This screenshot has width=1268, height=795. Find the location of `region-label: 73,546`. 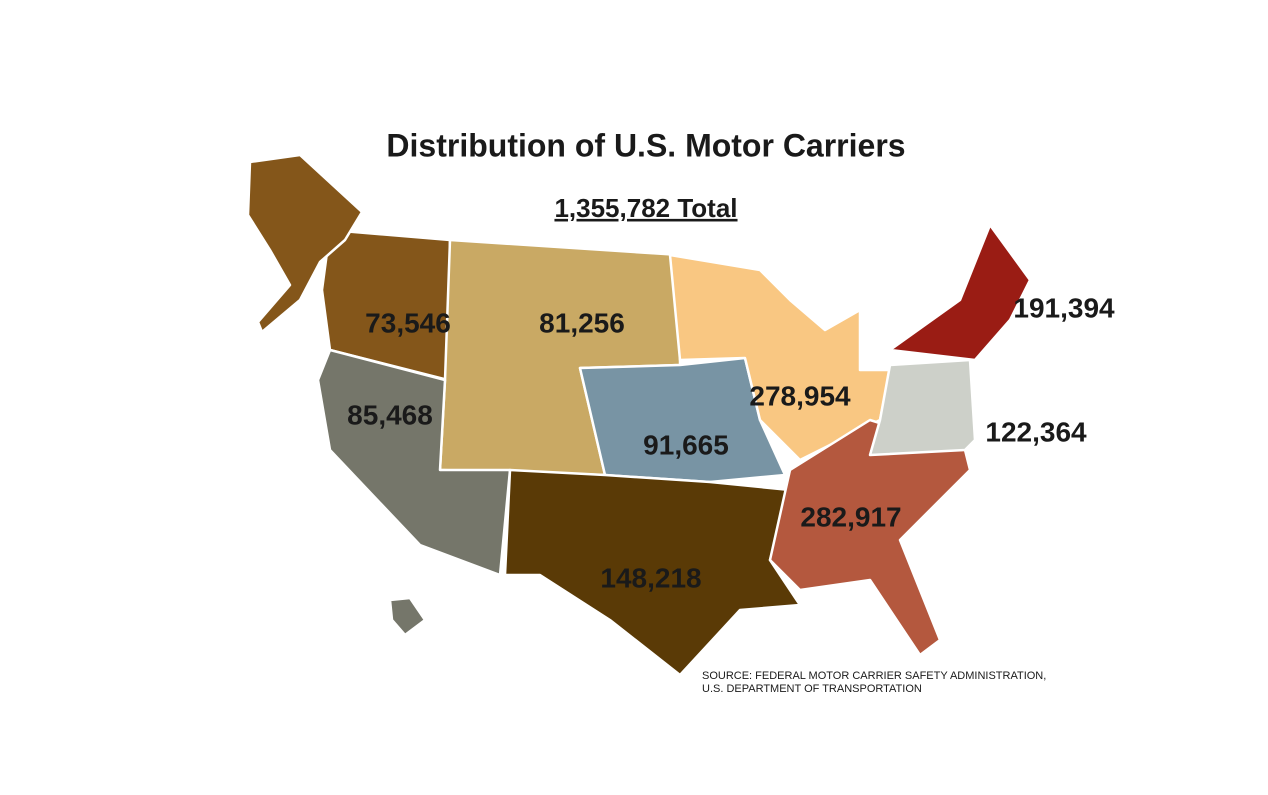

region-label: 73,546 is located at coordinates (408, 322).